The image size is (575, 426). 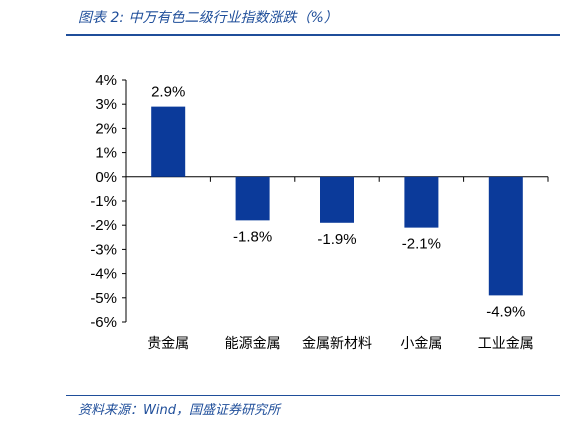 I want to click on data-label: 2.9%, so click(x=168, y=92).